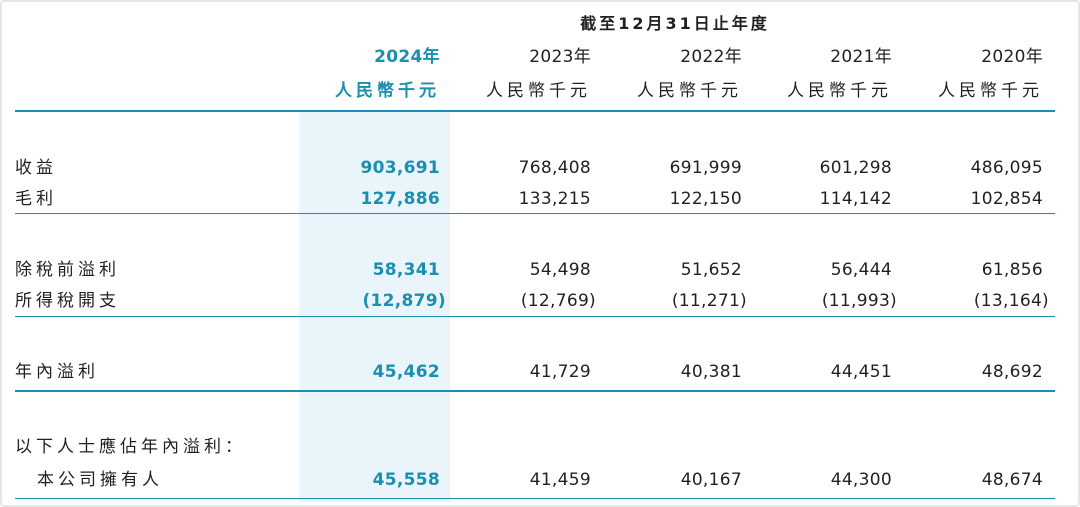 Image resolution: width=1080 pixels, height=507 pixels. Describe the element at coordinates (554, 168) in the screenshot. I see `revenue-2023: 768,408` at that location.